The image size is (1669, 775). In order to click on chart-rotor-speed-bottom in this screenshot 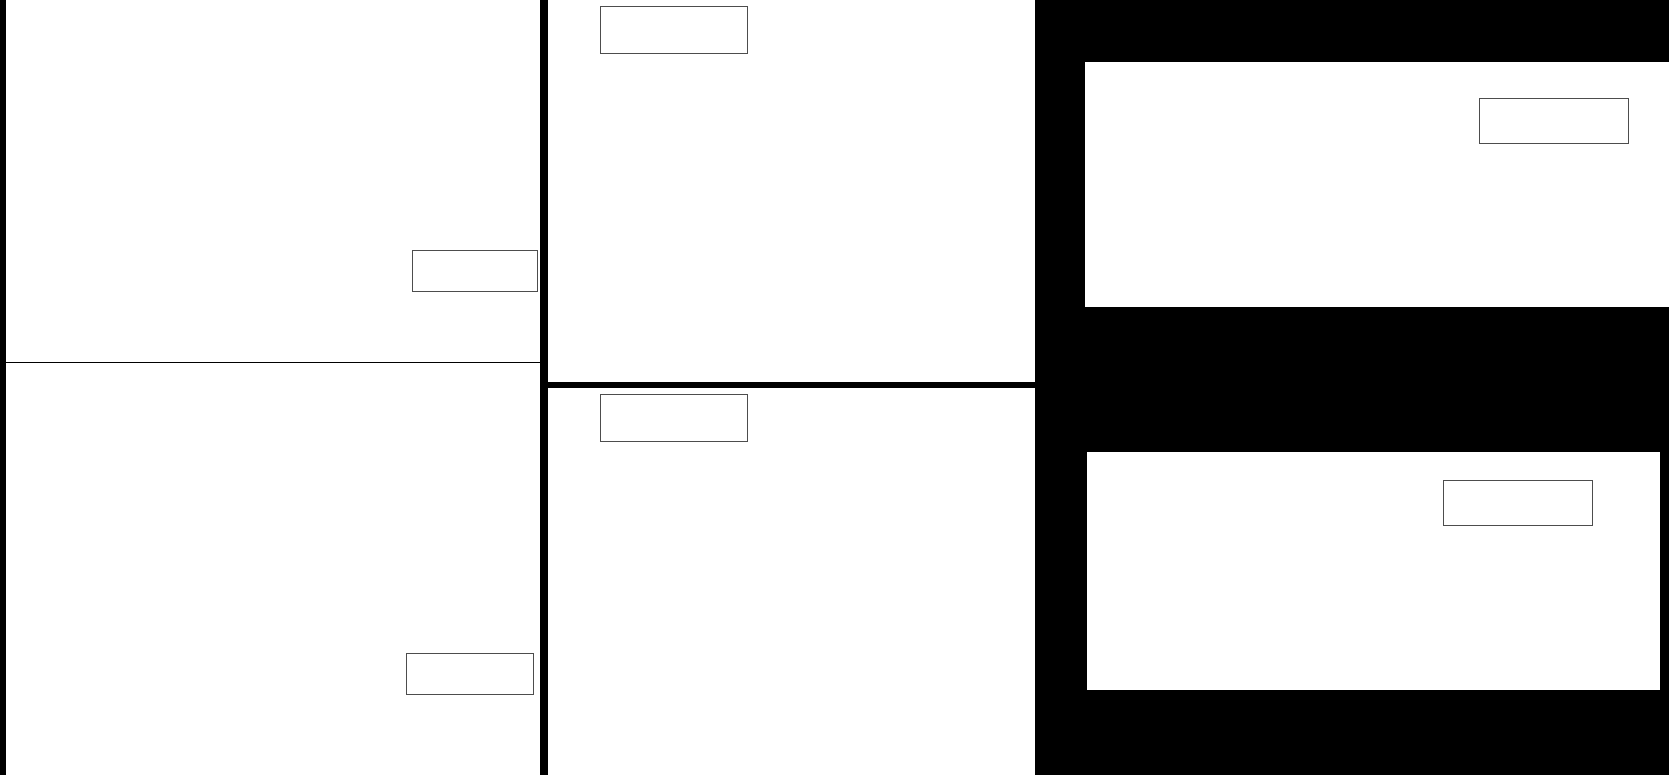, I will do `click(748, 544)`.